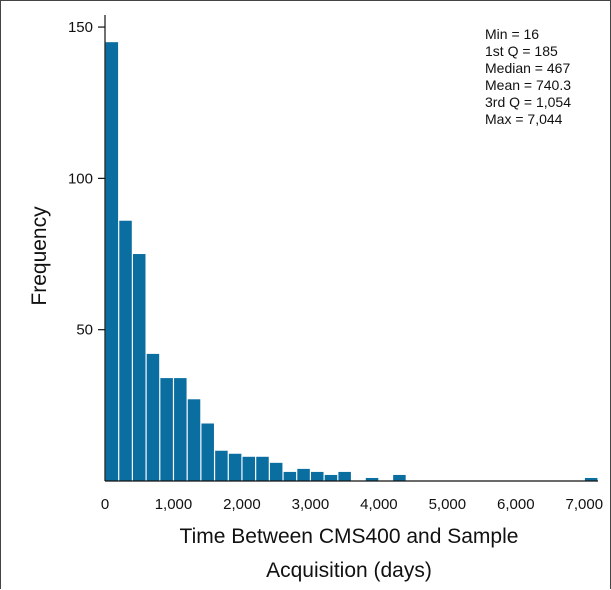  What do you see at coordinates (512, 34) in the screenshot?
I see `stat-min: Min = 16` at bounding box center [512, 34].